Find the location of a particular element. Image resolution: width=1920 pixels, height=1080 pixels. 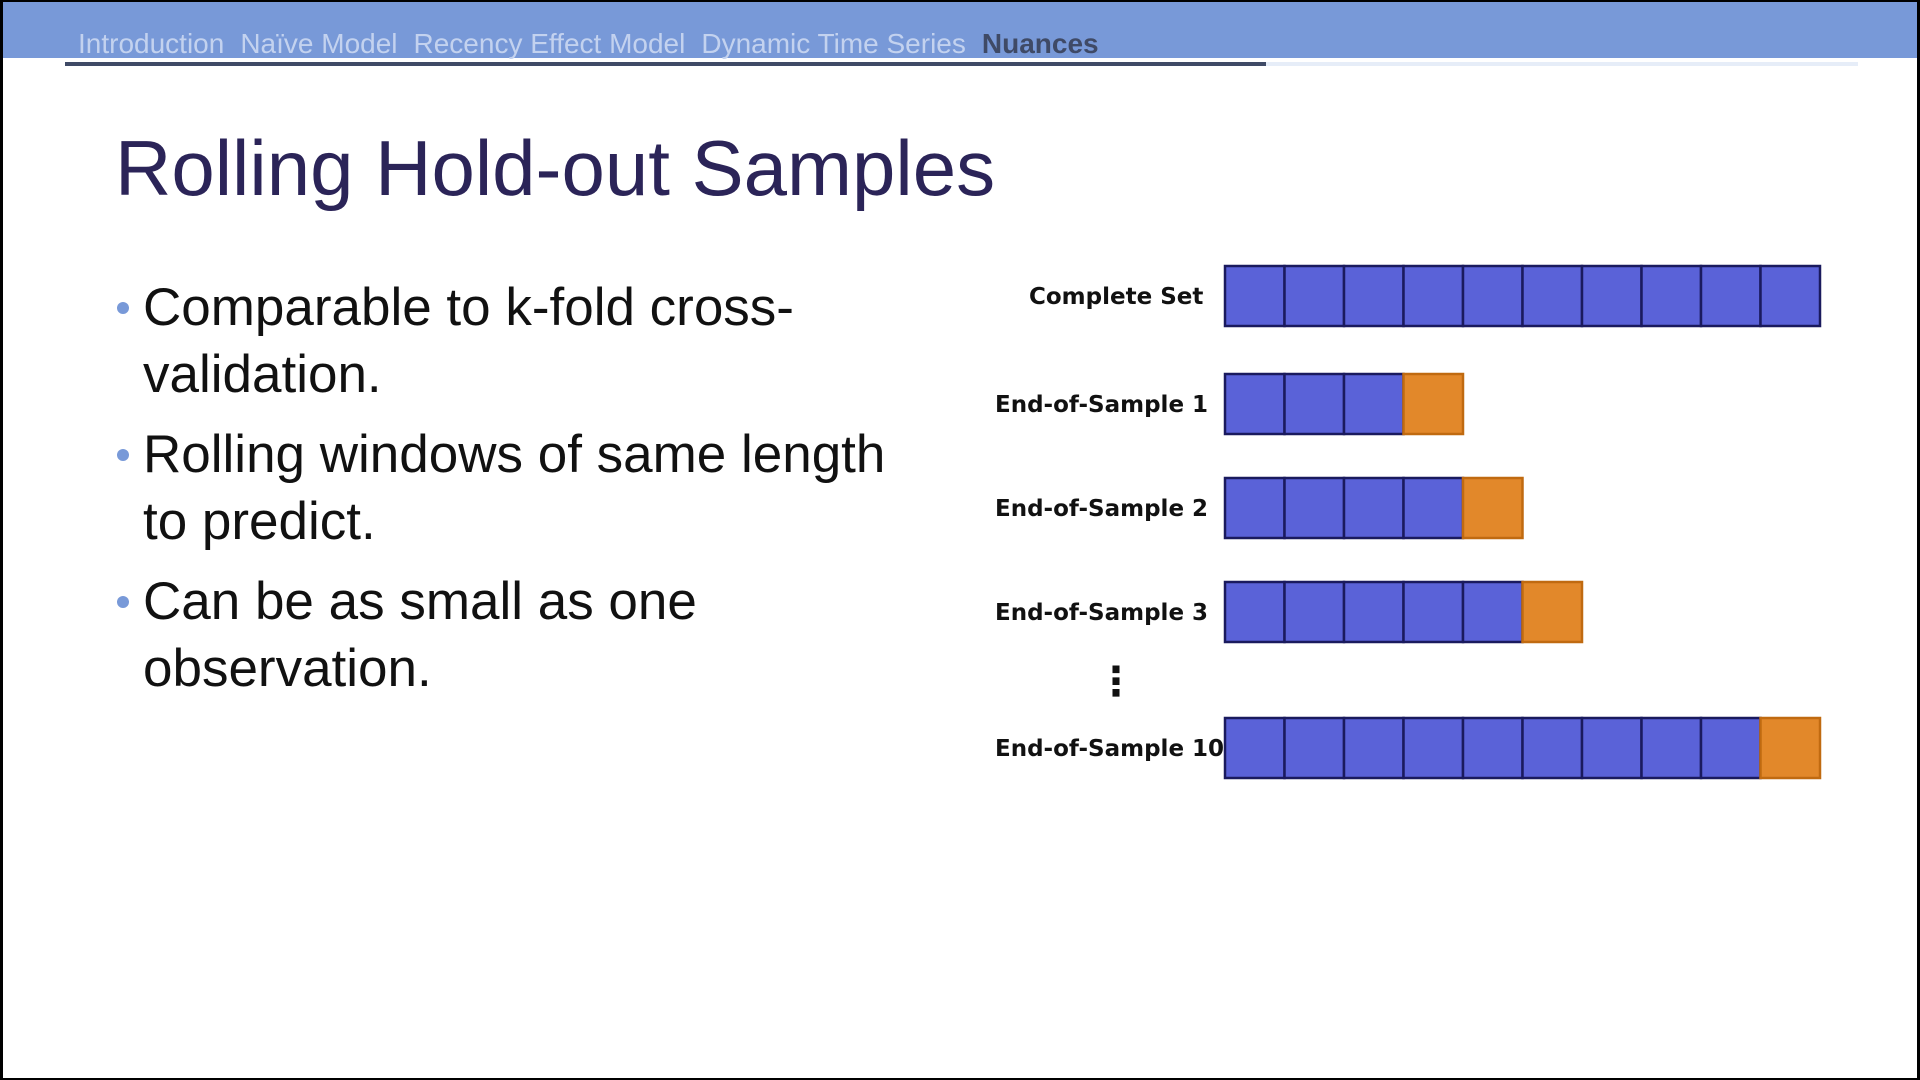

bullet-item: Comparable to k-fold cross-validation. is located at coordinates (528, 341).